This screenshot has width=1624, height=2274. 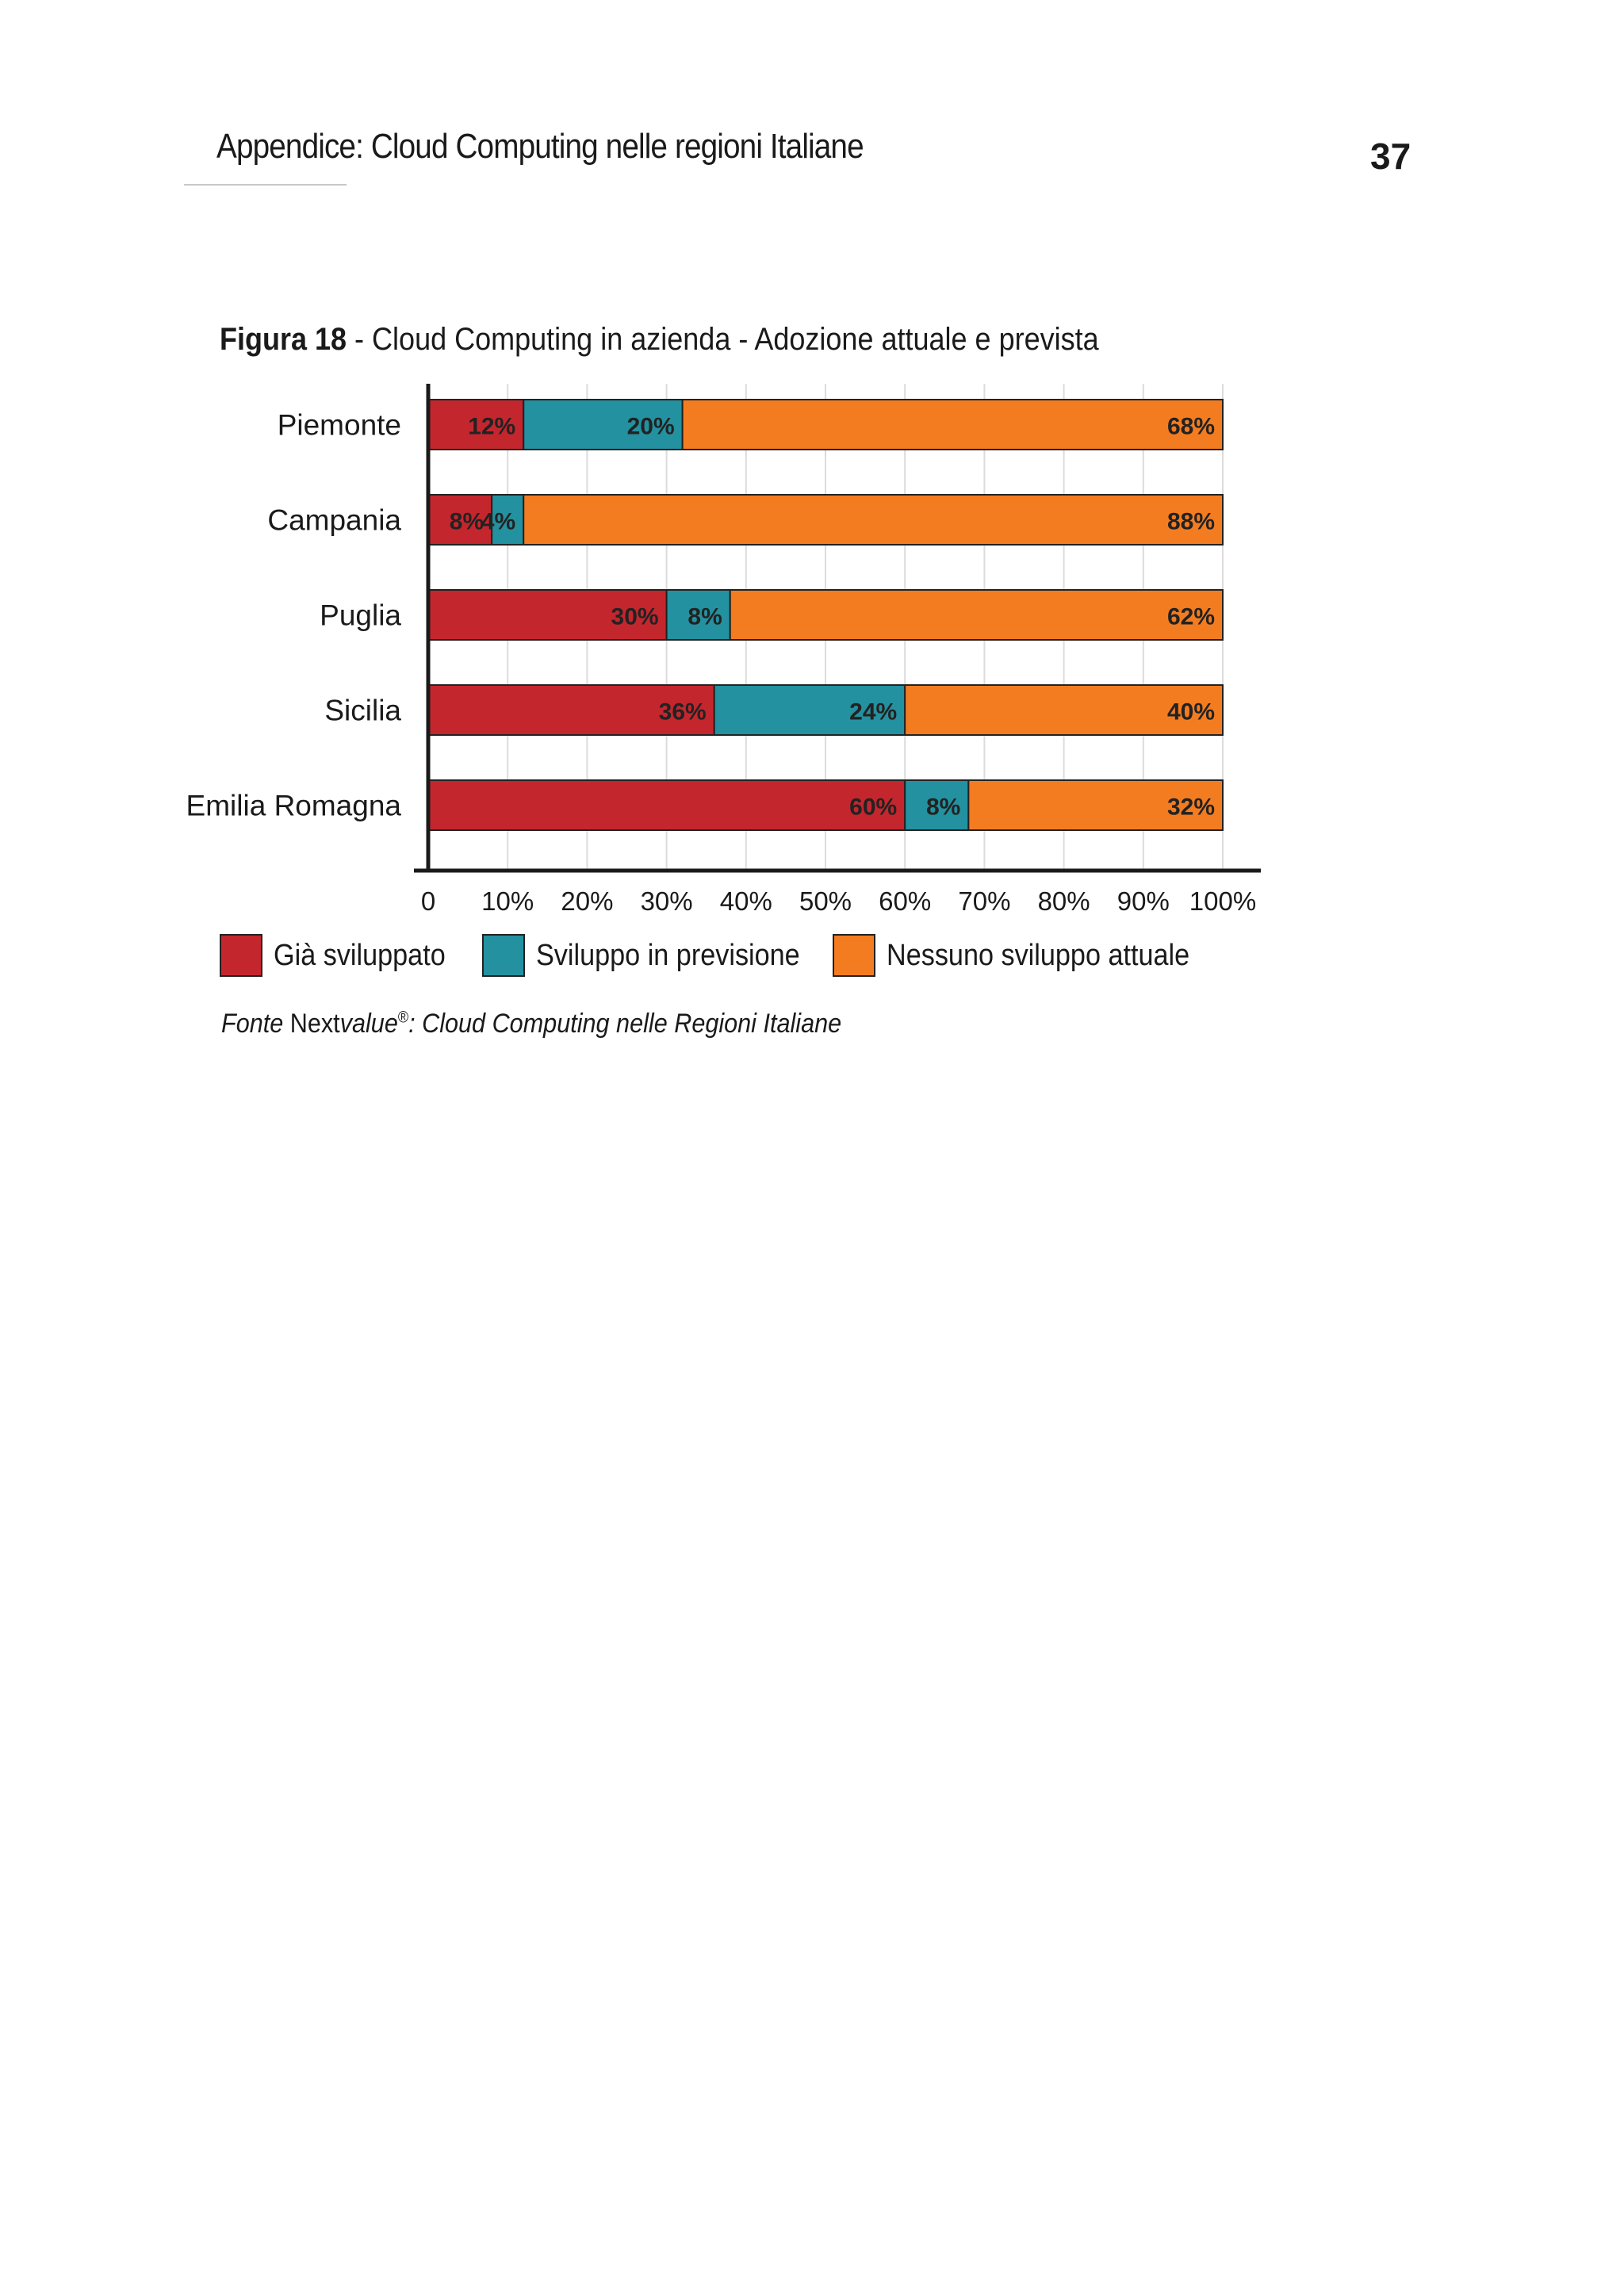 I want to click on legend-item-nessuno: Nessuno sviluppo attuale, so click(x=1028, y=955).